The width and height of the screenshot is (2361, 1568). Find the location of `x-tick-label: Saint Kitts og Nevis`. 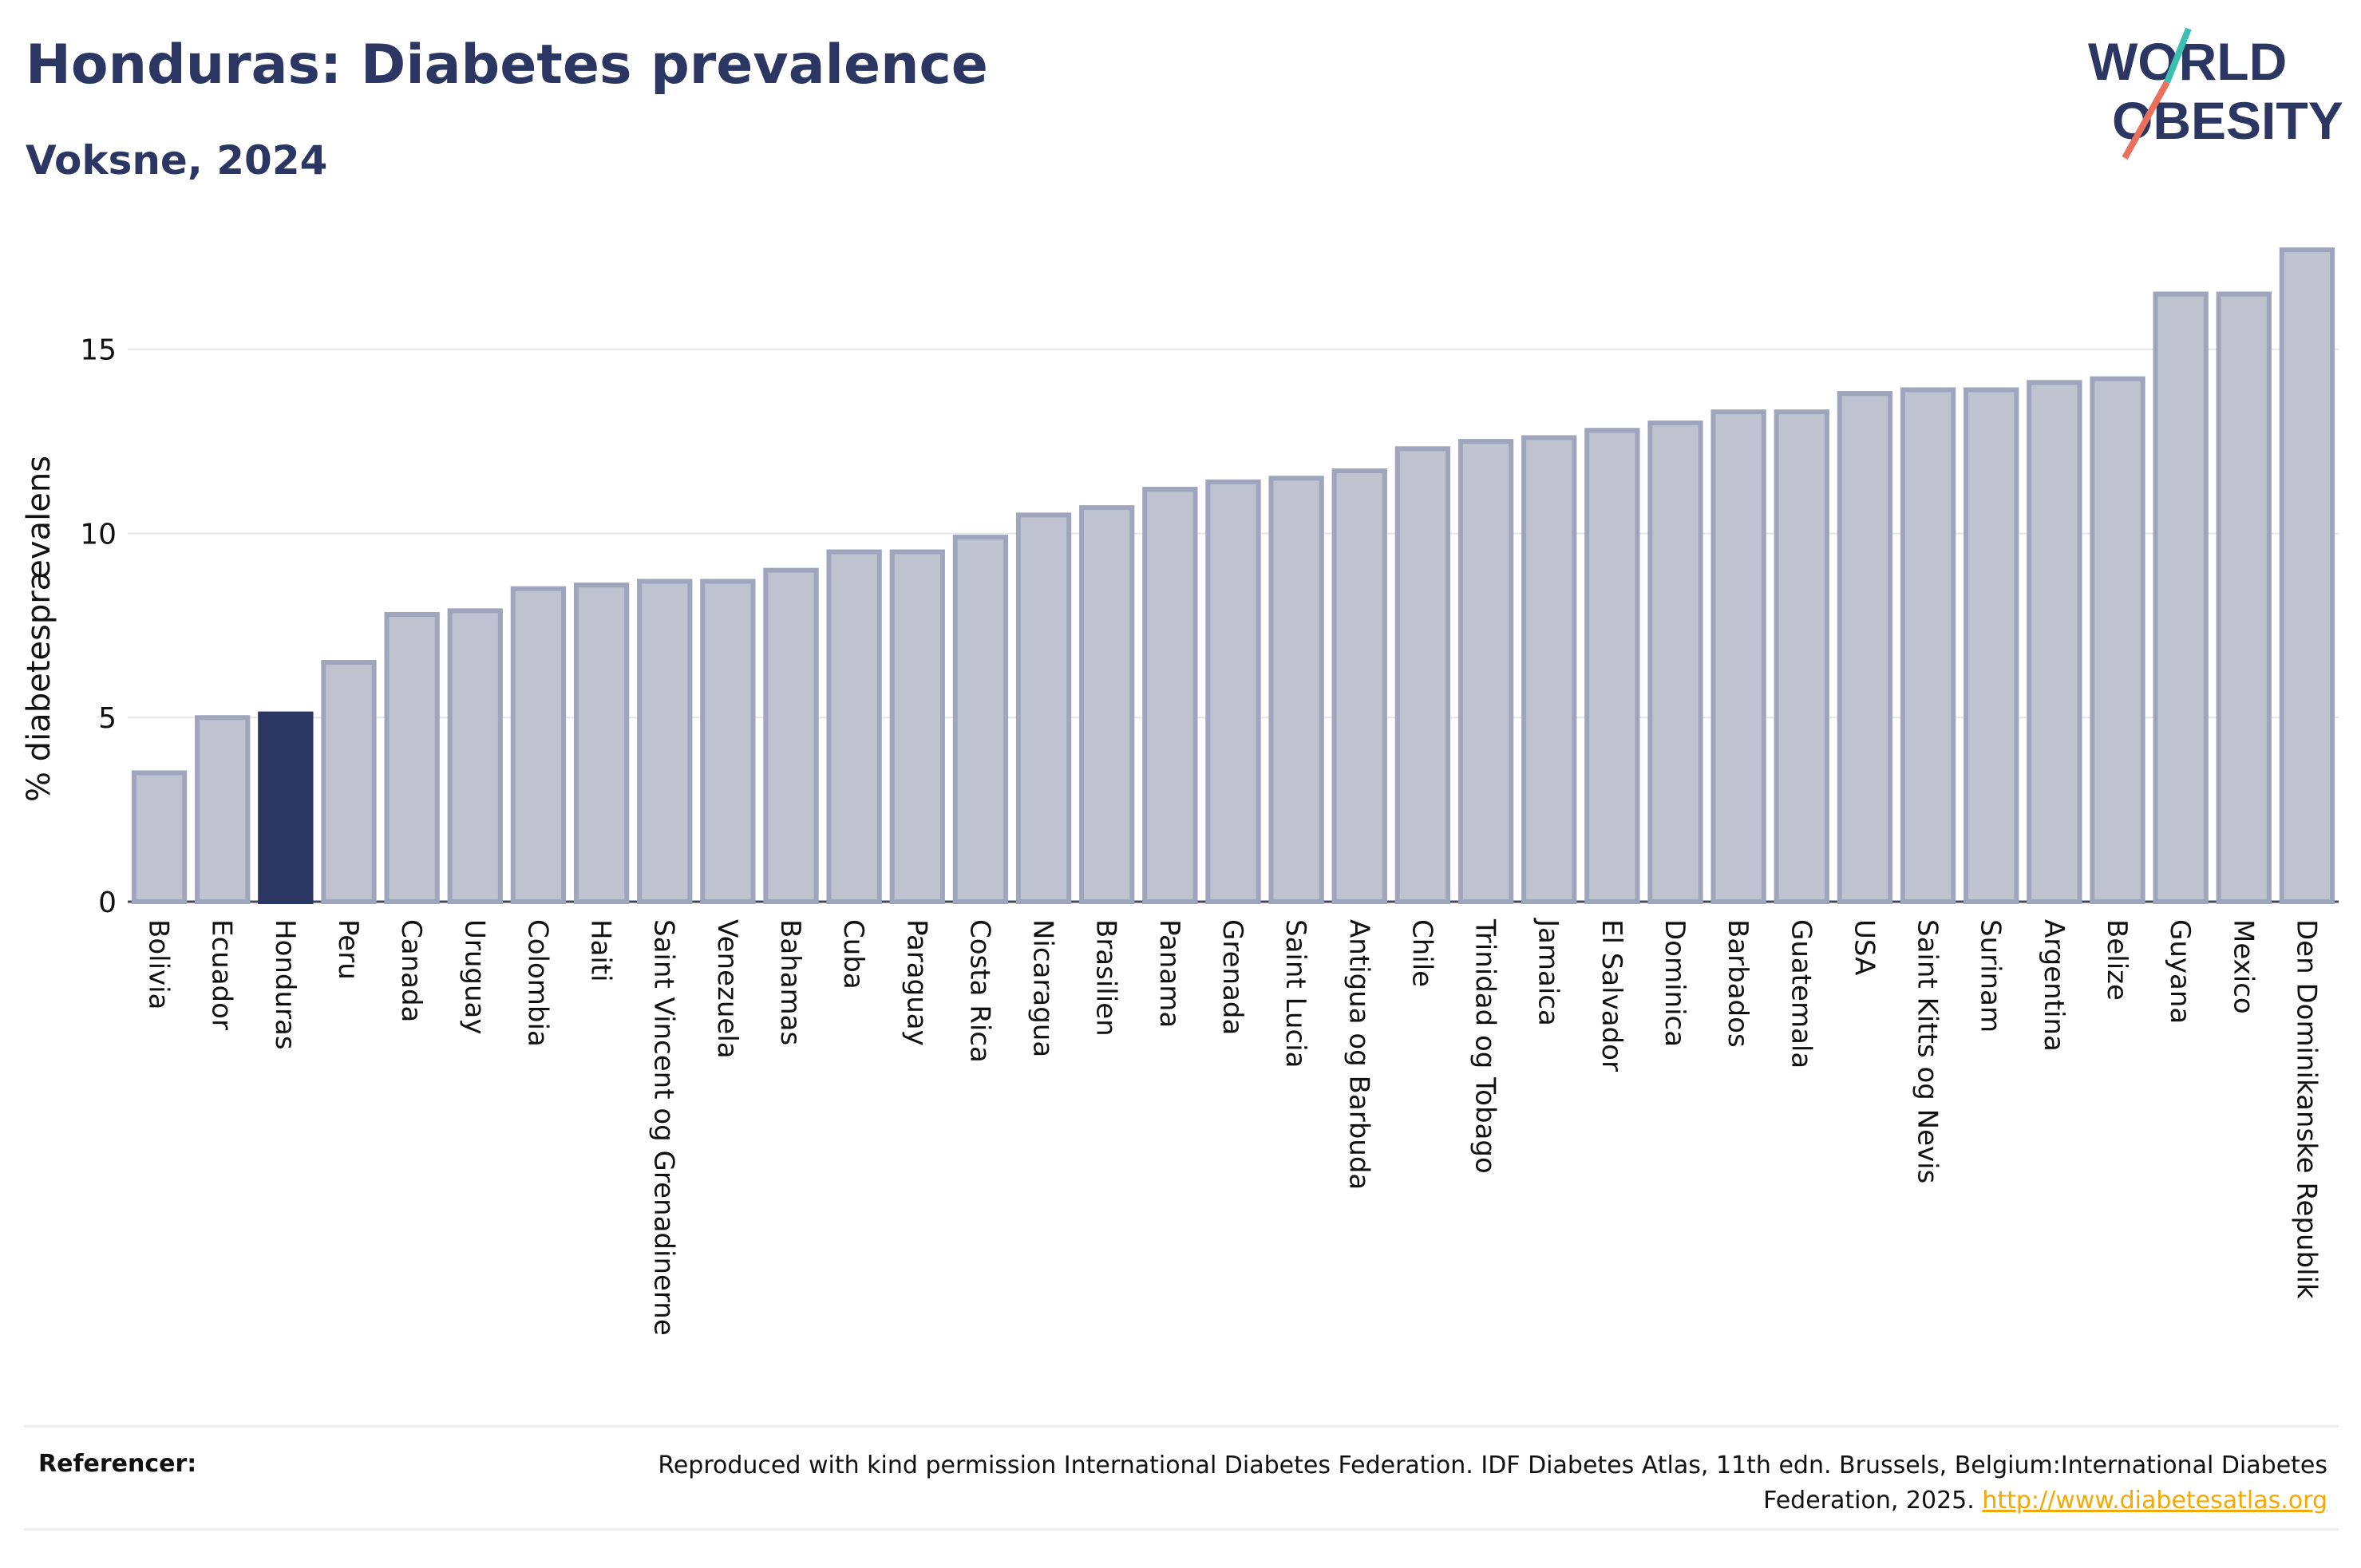

x-tick-label: Saint Kitts og Nevis is located at coordinates (1928, 1051).